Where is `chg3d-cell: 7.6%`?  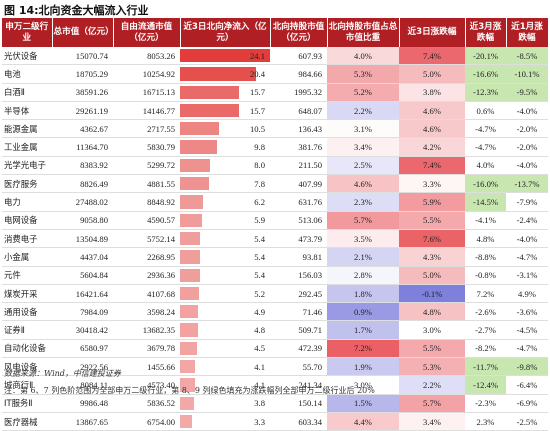 chg3d-cell: 7.6% is located at coordinates (432, 239).